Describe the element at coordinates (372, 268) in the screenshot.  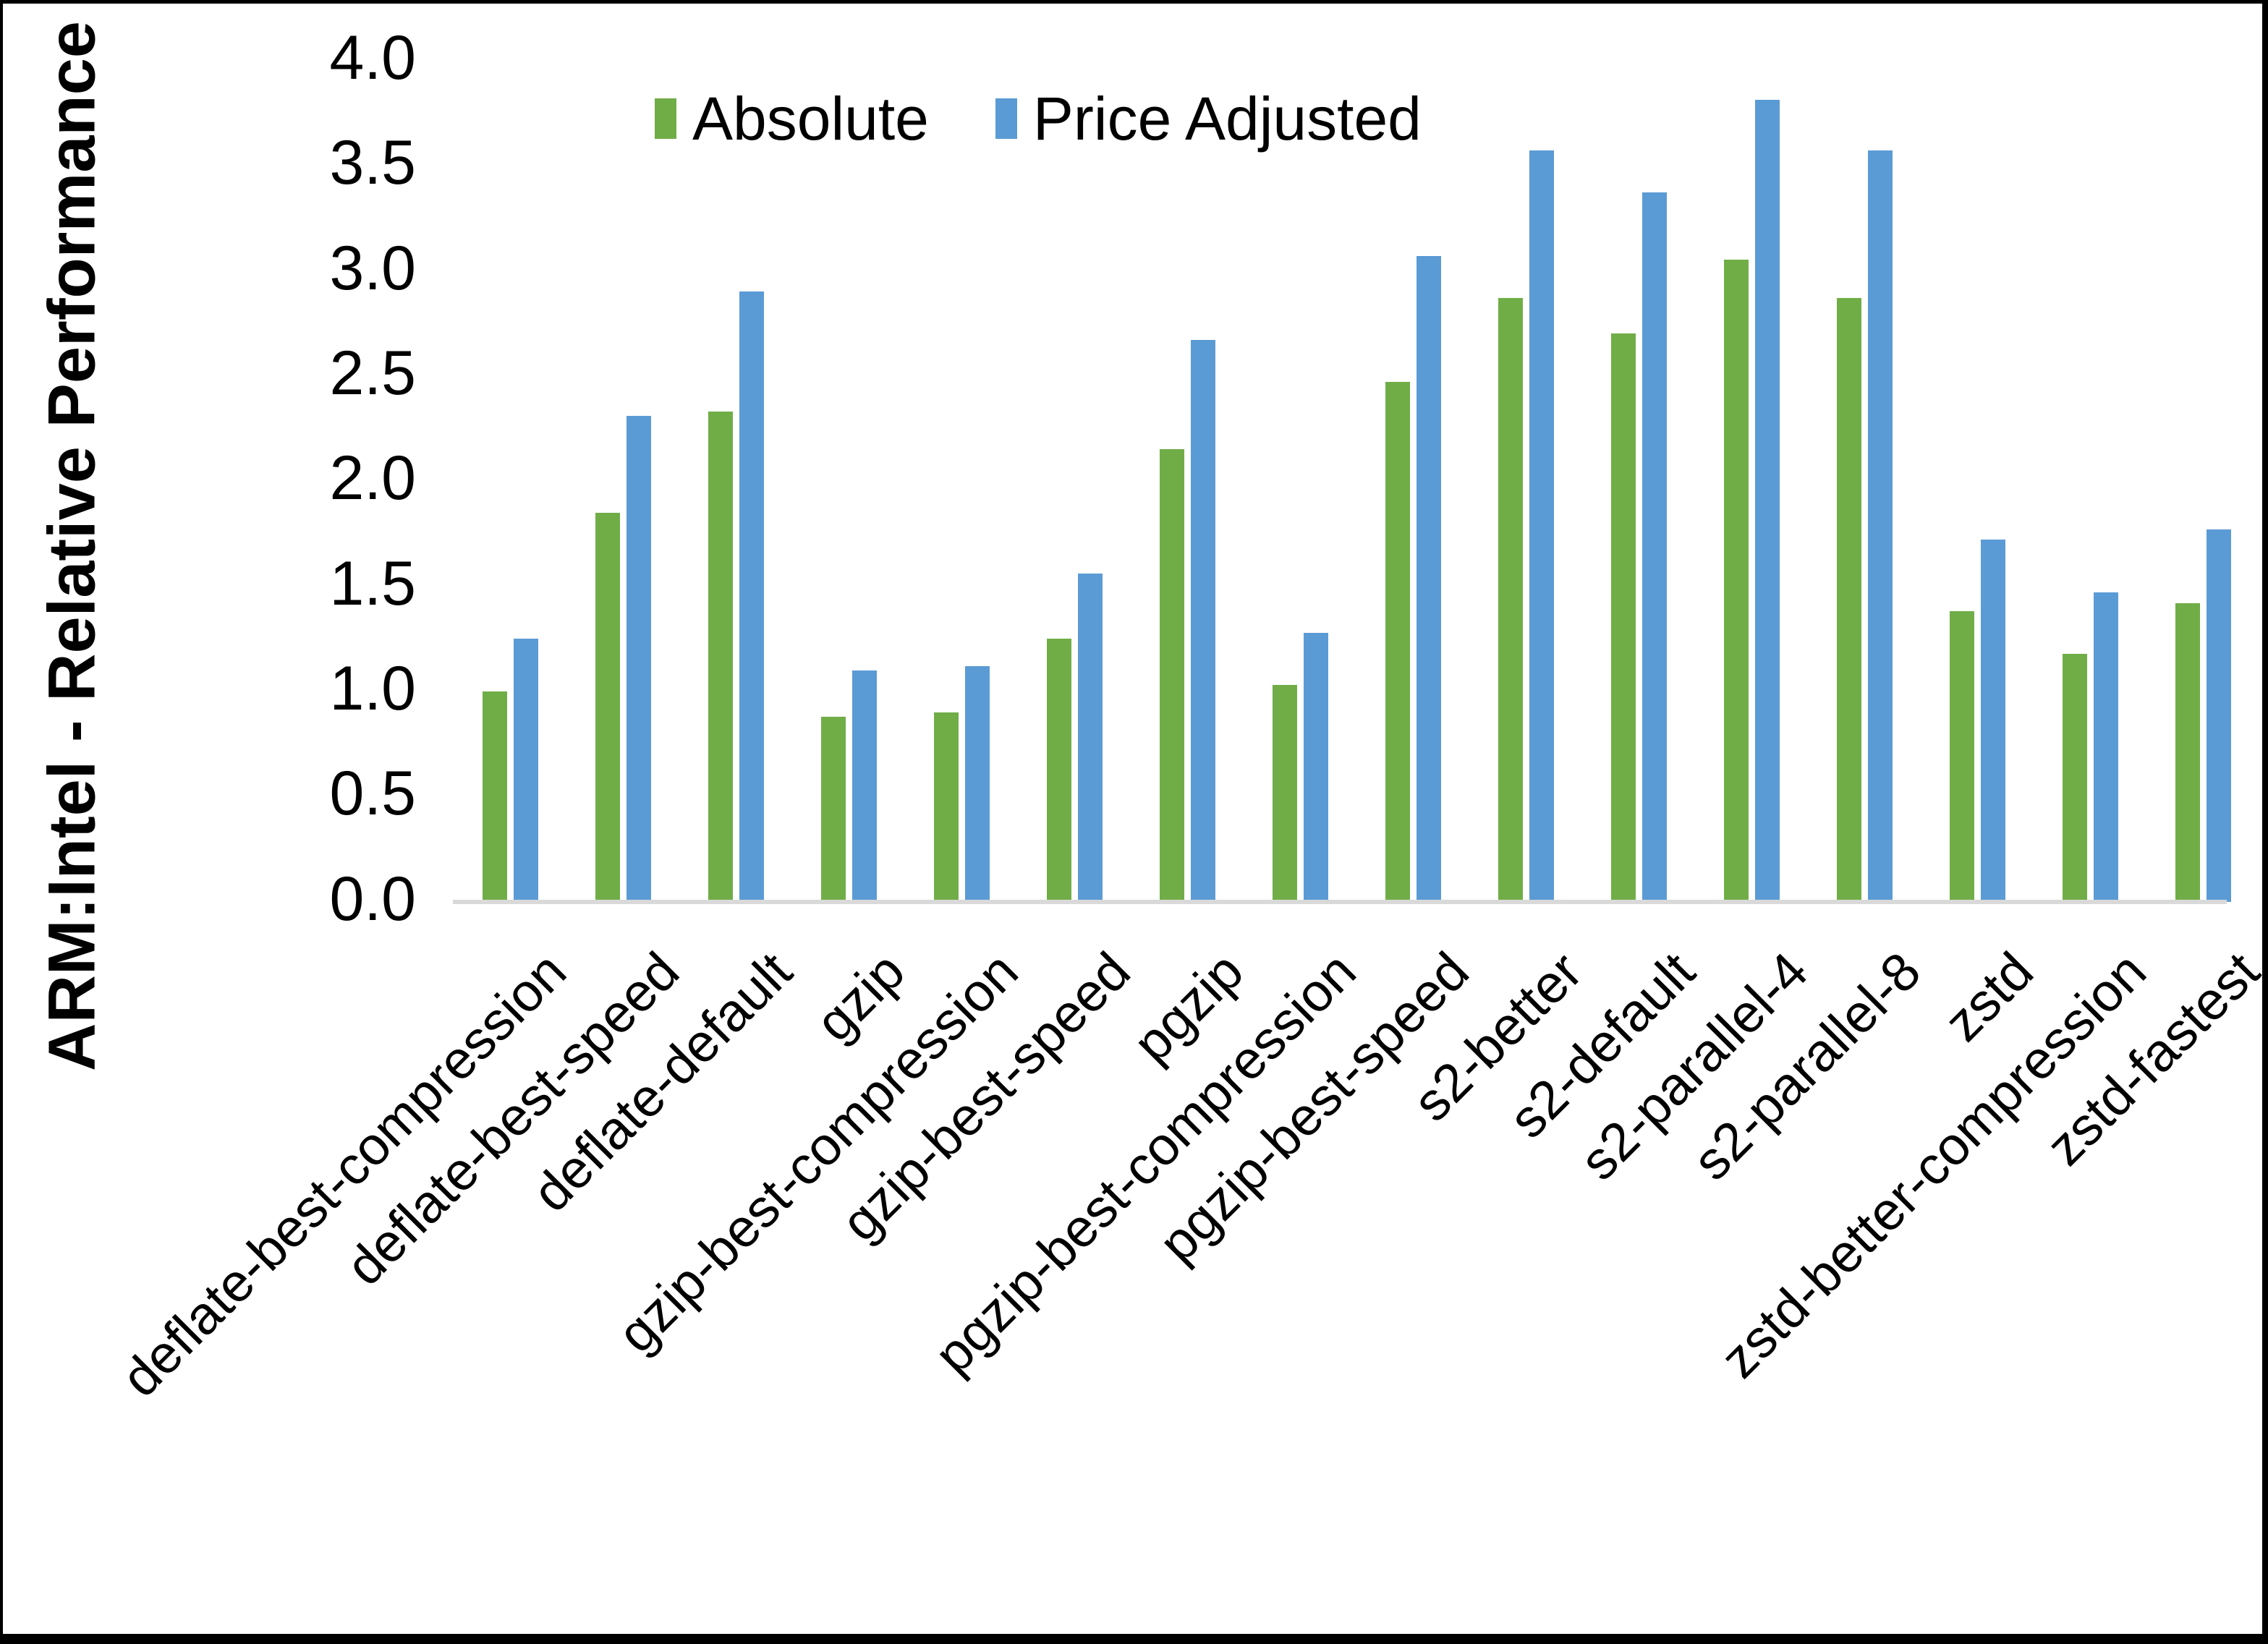
I see `y-axis-tick-label: 3.0` at that location.